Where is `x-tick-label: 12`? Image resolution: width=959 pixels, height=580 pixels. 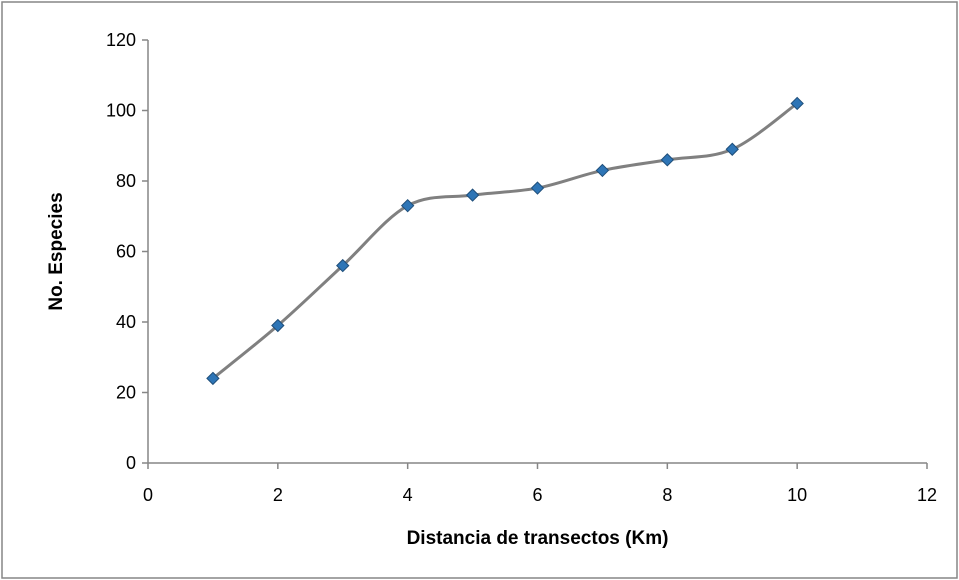
x-tick-label: 12 is located at coordinates (927, 495).